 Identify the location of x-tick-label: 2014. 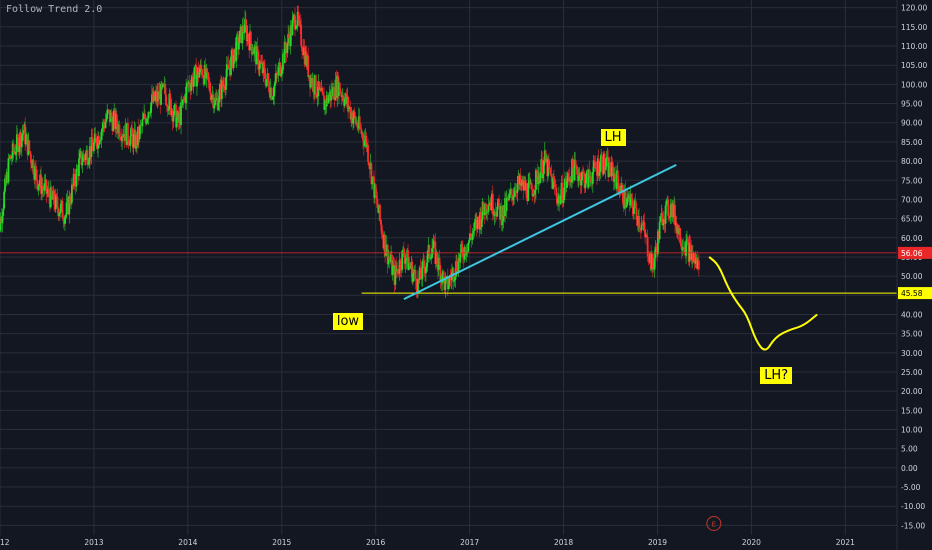
(187, 542).